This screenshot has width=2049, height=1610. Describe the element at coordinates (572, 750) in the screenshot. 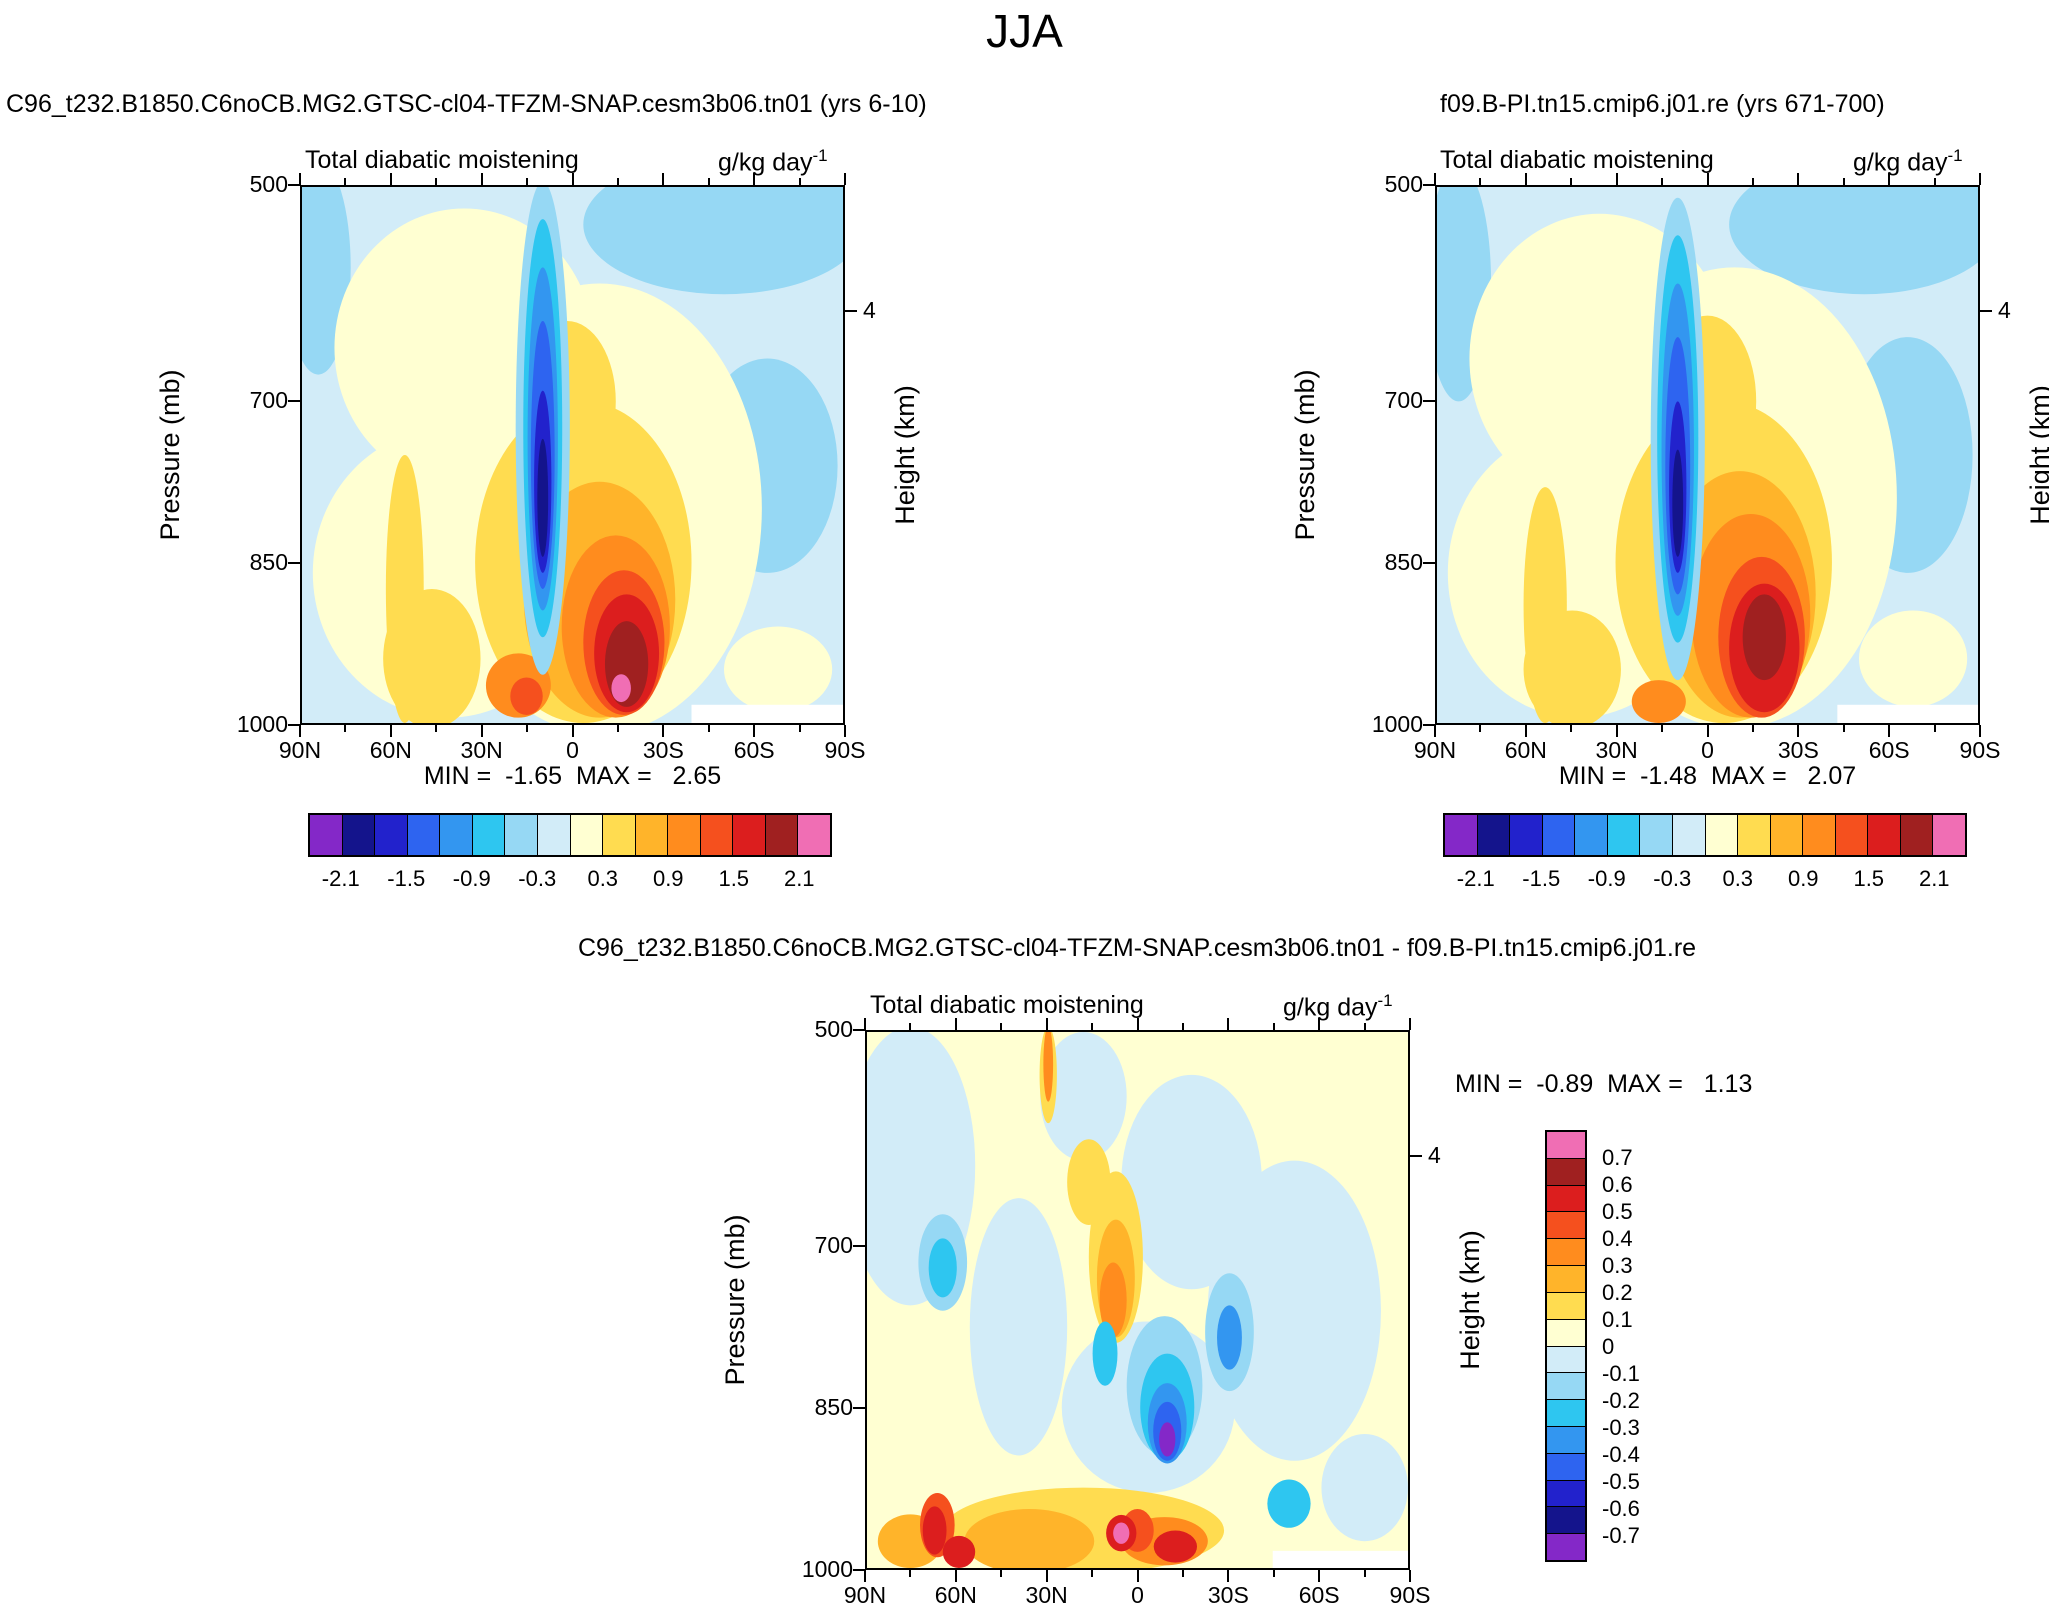

I see `panel1-x-tick-label: 0` at that location.